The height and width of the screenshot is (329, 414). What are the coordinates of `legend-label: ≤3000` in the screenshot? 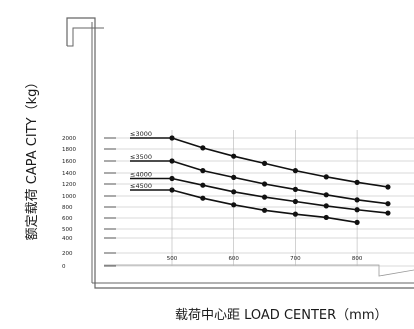 It's located at (141, 134).